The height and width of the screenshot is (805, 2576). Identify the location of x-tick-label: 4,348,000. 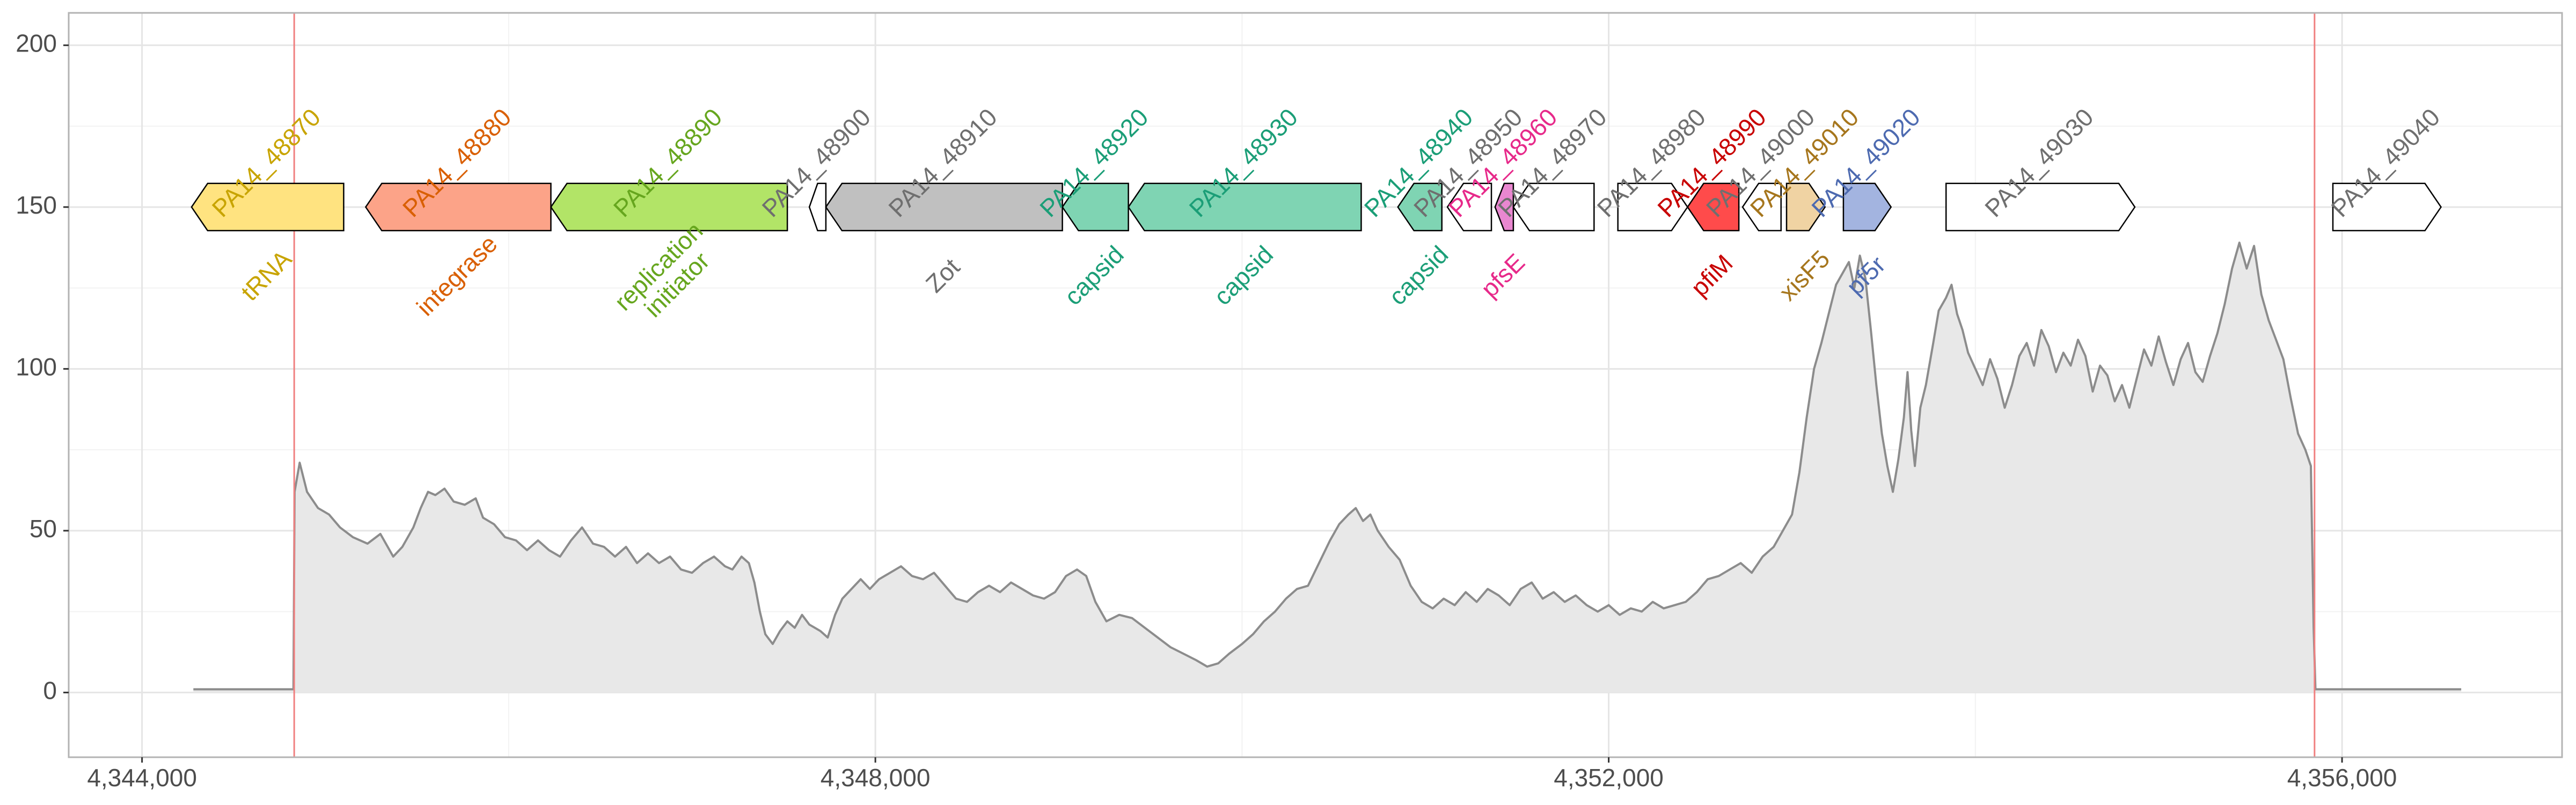
(876, 778).